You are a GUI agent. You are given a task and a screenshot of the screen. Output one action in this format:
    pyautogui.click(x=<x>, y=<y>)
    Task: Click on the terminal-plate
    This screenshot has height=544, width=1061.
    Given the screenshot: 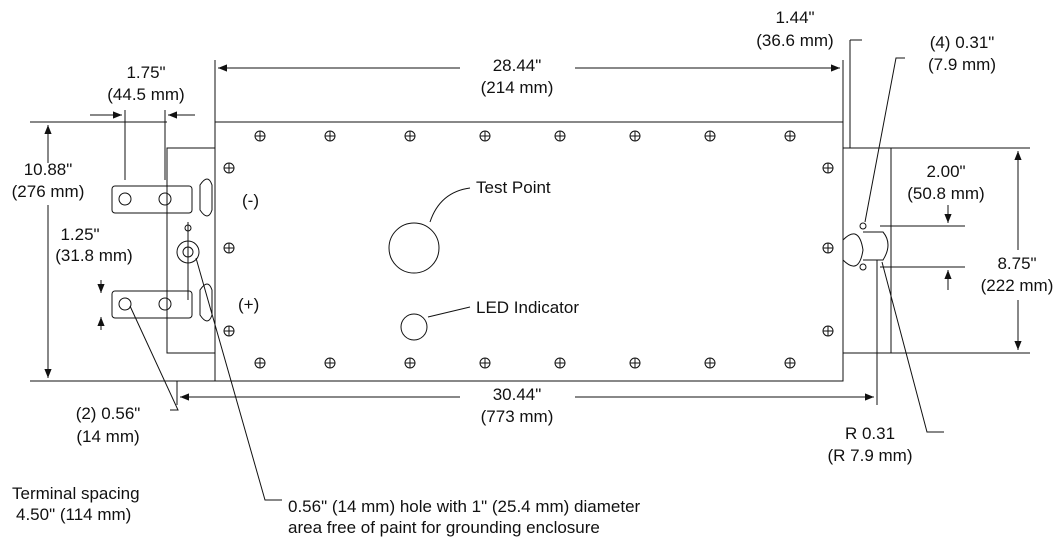 What is the action you would take?
    pyautogui.click(x=191, y=250)
    